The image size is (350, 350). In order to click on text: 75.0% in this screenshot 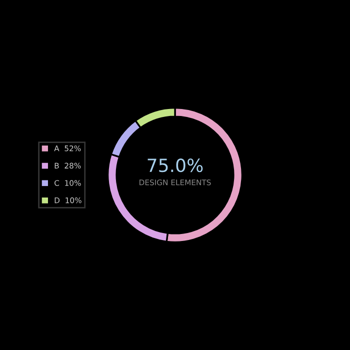, I will do `click(175, 165)`.